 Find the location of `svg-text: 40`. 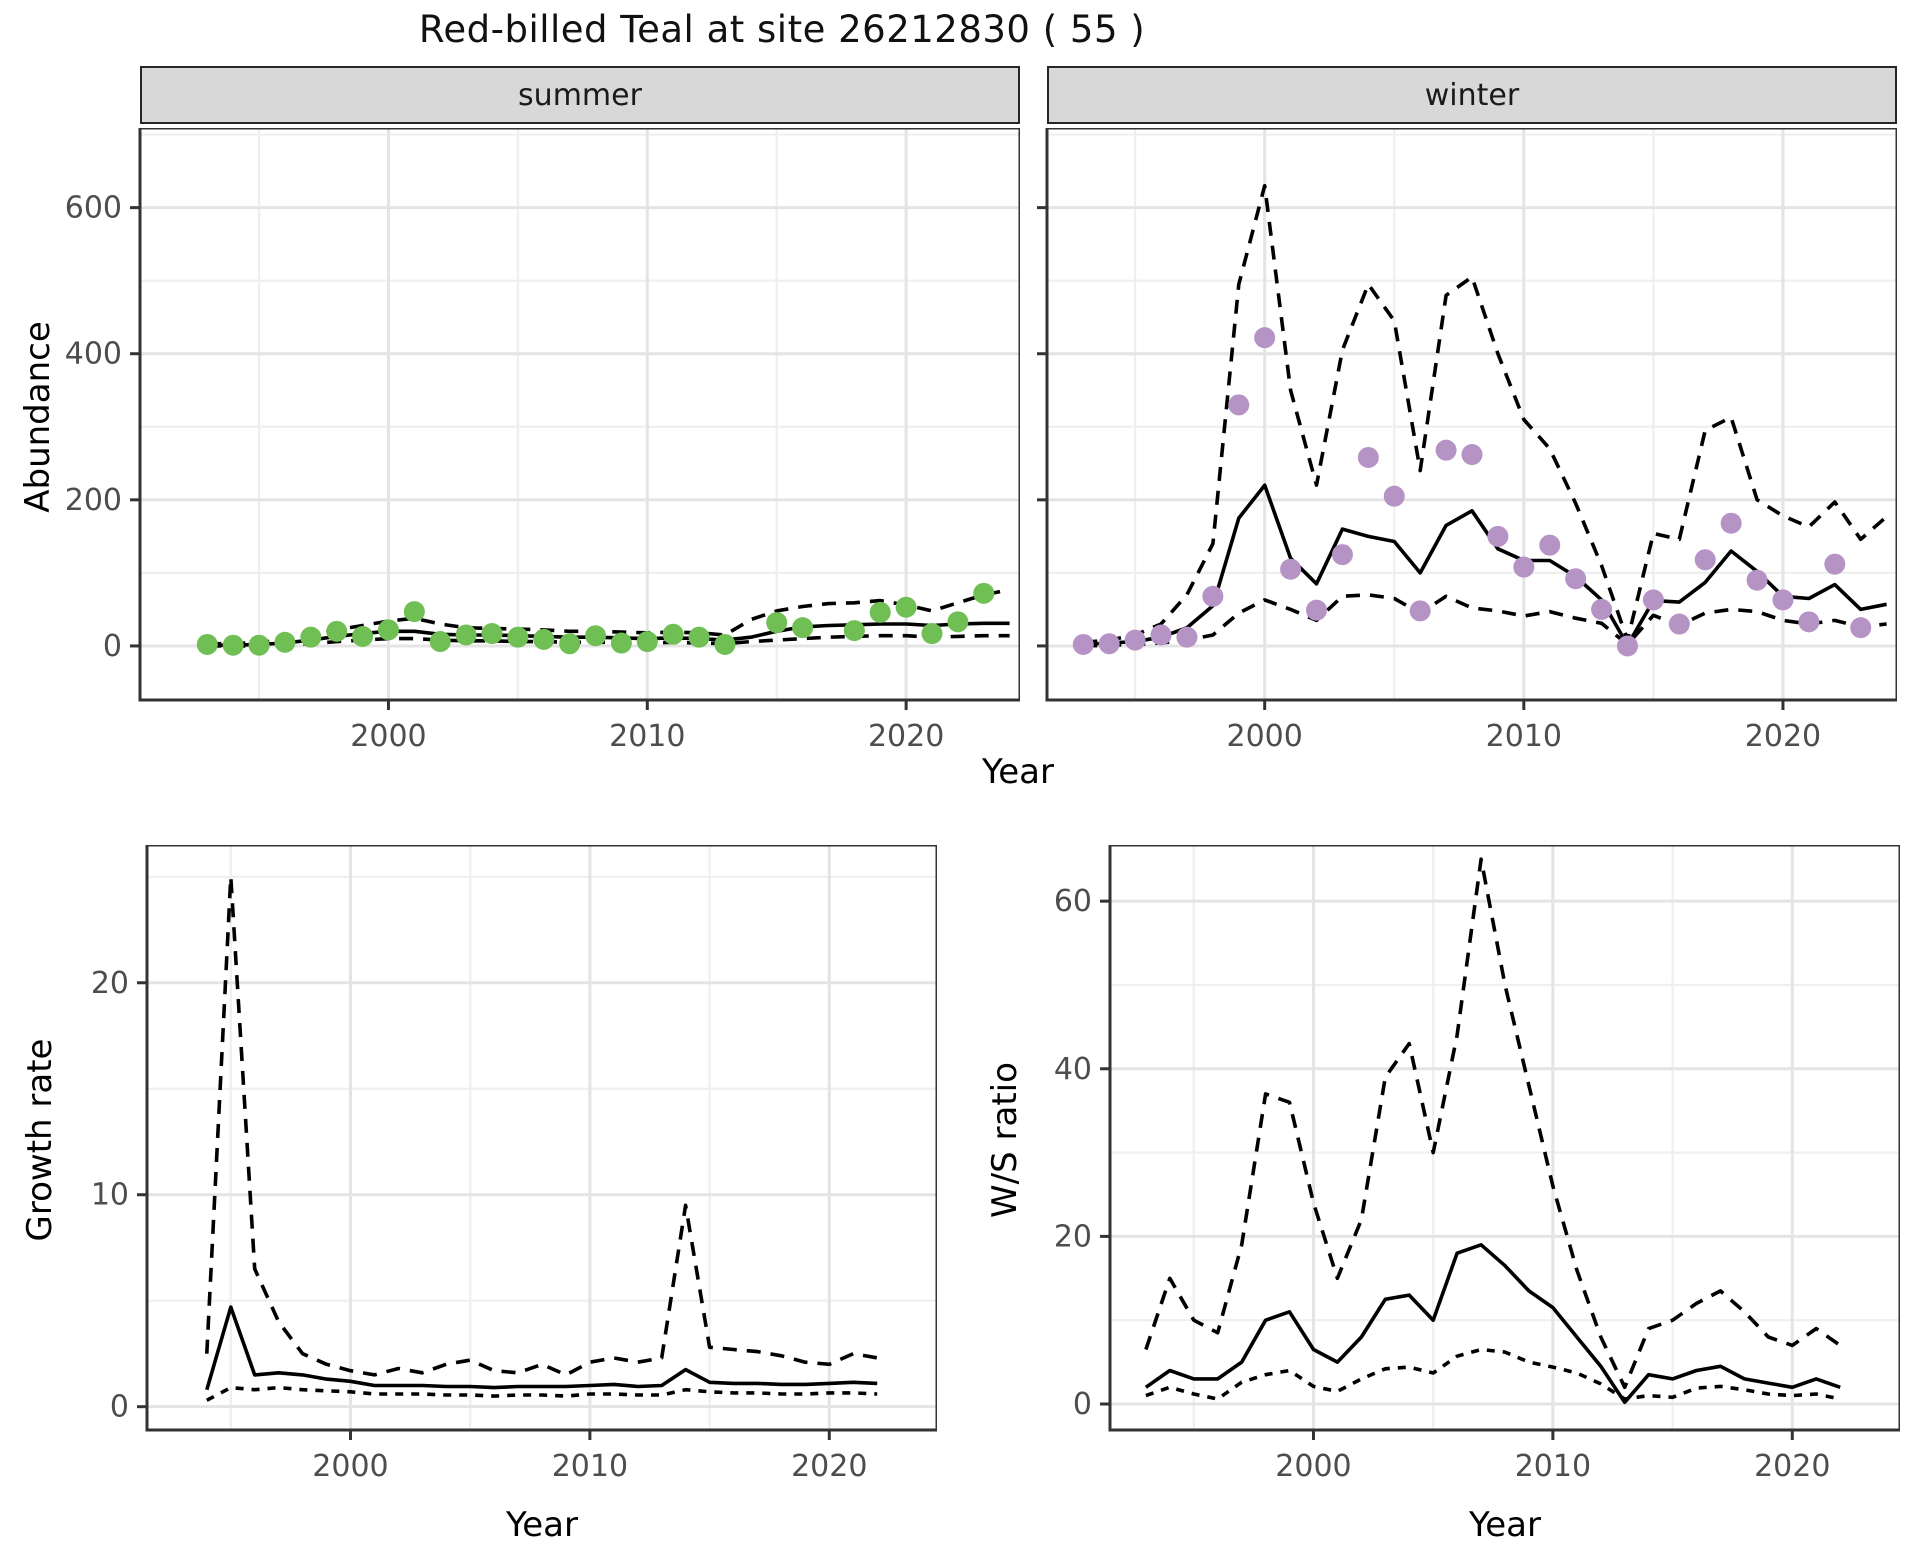

svg-text: 40 is located at coordinates (1073, 1069).